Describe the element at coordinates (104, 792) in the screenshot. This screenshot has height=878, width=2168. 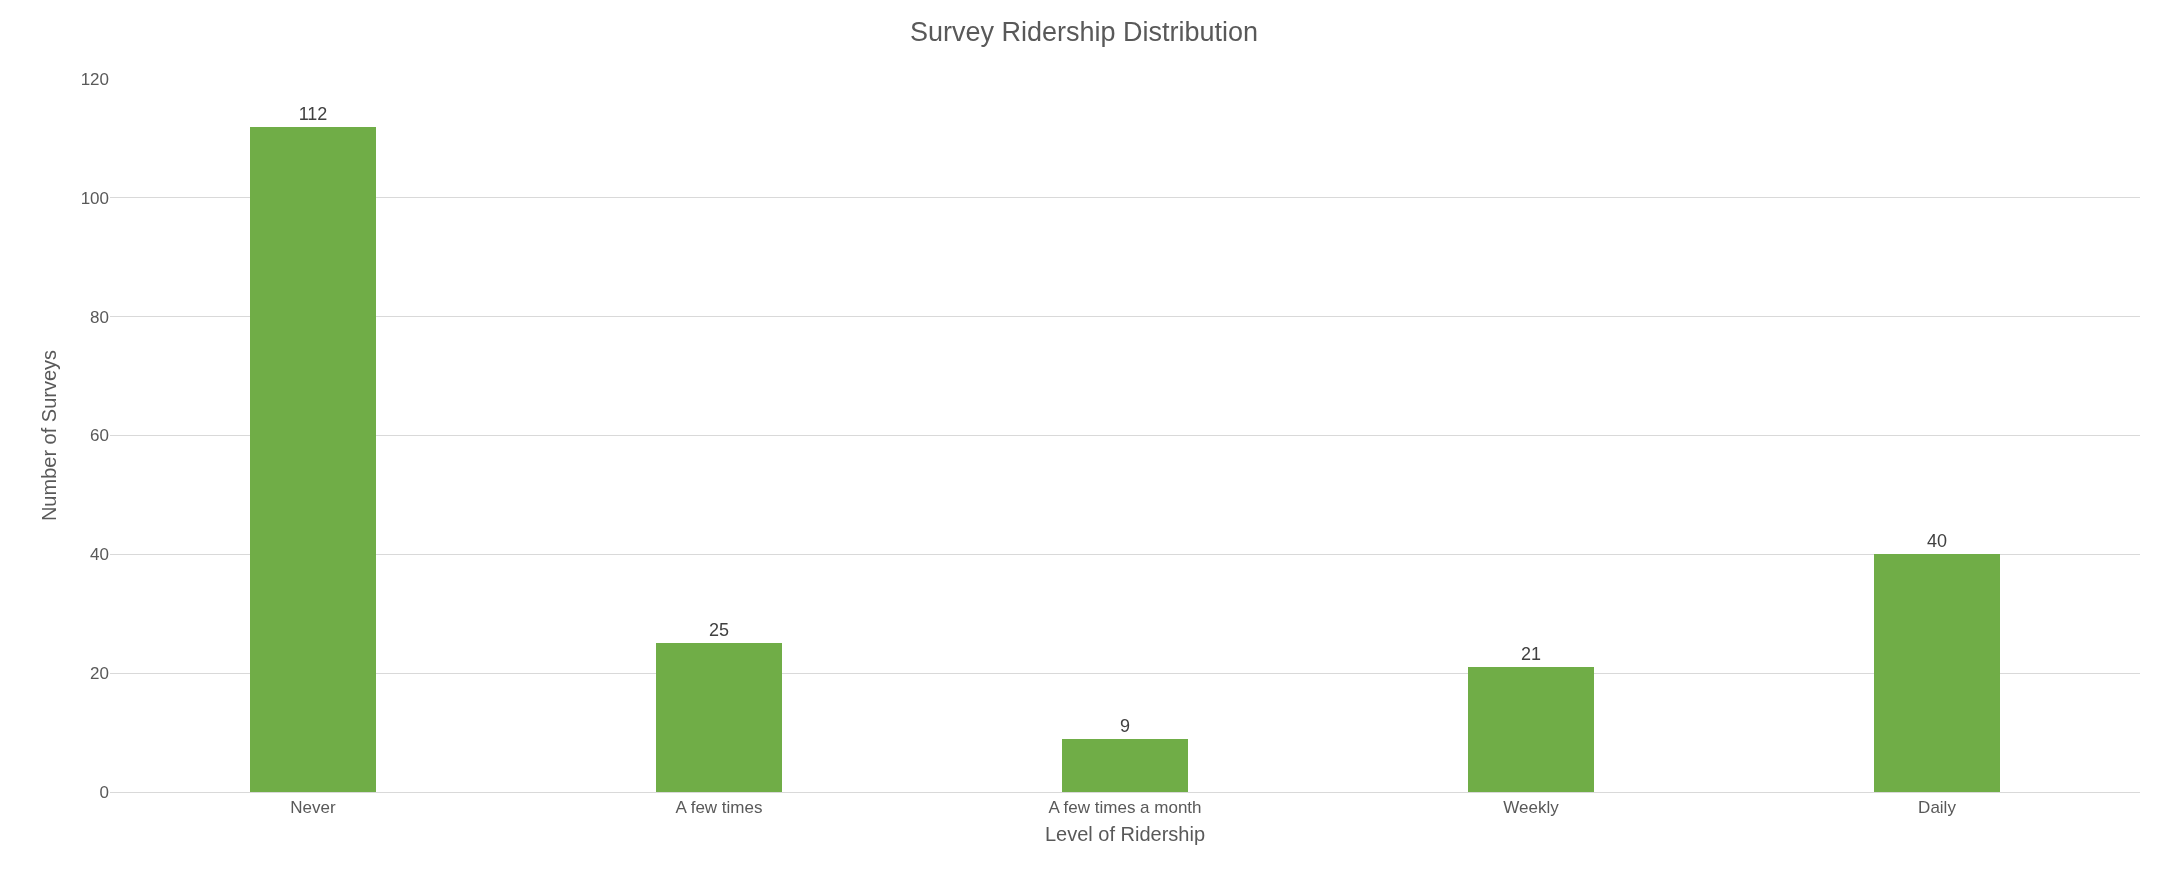
I see `y-tick-label: 0` at that location.